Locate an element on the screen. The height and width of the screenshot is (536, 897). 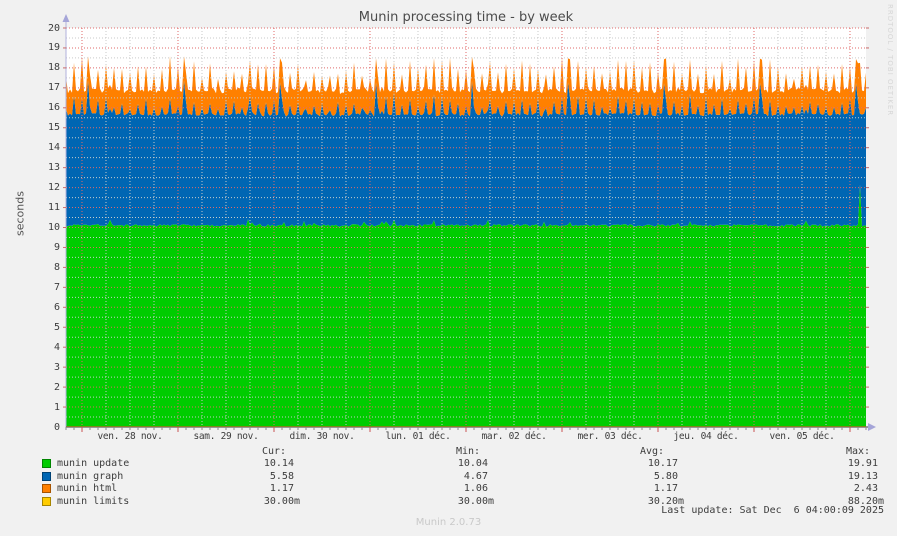
y-tick-label: 12 is located at coordinates (53, 188).